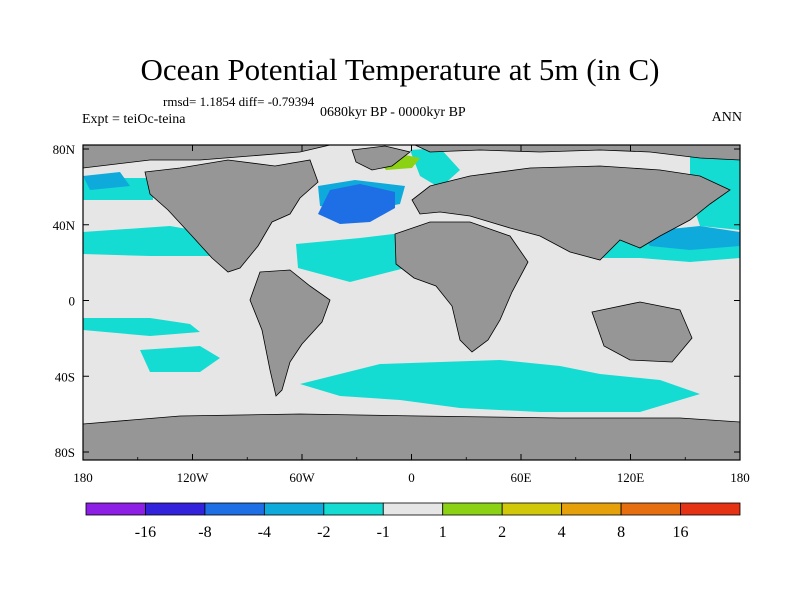 This screenshot has width=800, height=600. What do you see at coordinates (356, 204) in the screenshot?
I see `strong-cool-region` at bounding box center [356, 204].